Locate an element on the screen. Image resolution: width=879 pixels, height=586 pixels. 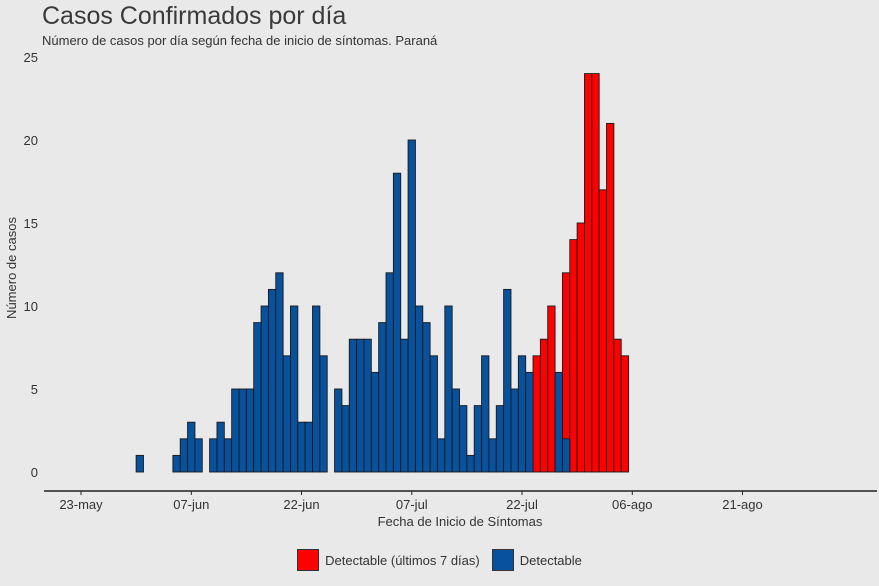
legend: Detectable (últimos 7 días) Detectable is located at coordinates (439, 560).